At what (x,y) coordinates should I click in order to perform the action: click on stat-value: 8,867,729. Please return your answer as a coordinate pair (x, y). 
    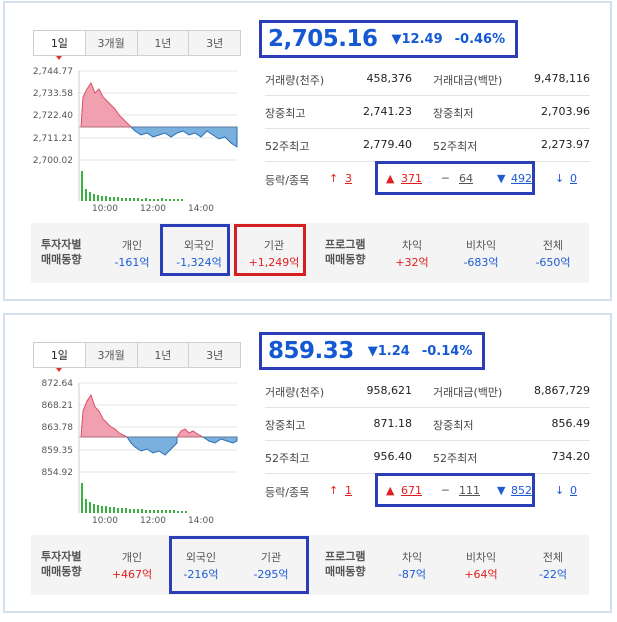
    Looking at the image, I should click on (562, 390).